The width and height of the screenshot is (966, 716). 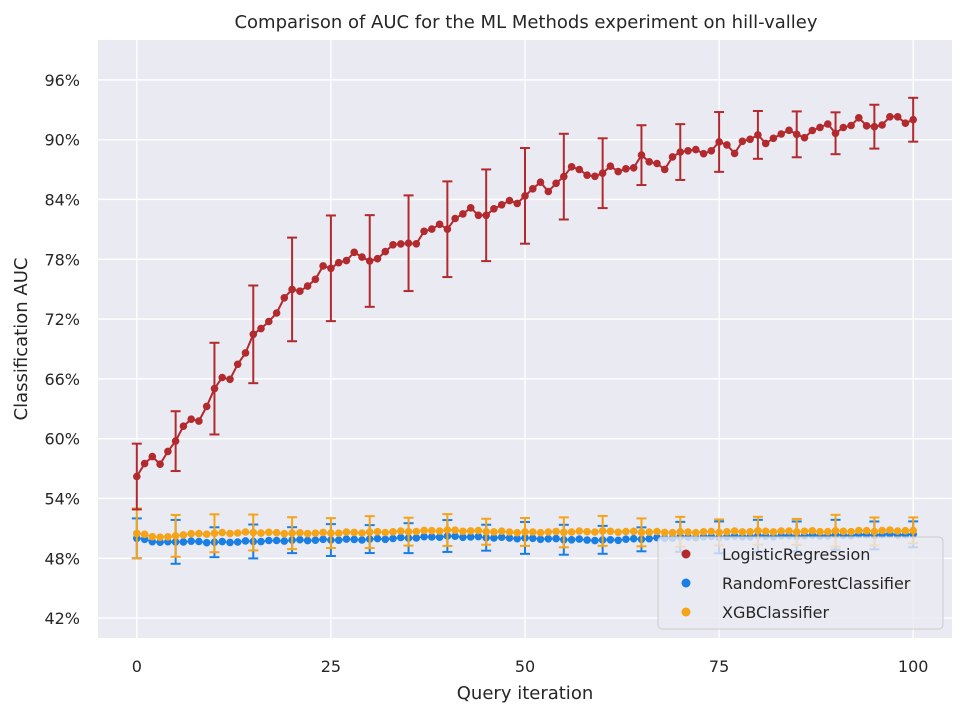 I want to click on y-tick-label: 72%, so click(x=62, y=319).